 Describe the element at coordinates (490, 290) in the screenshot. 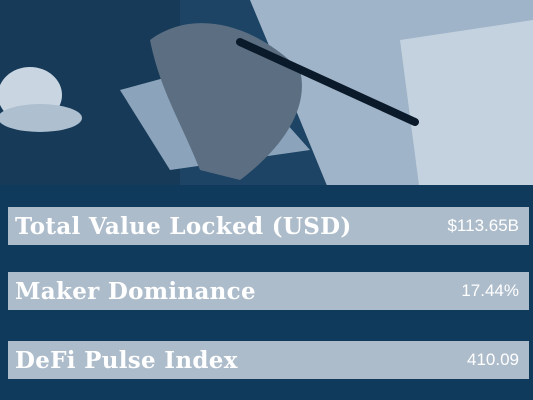

I see `stat-value: 17.44%` at that location.